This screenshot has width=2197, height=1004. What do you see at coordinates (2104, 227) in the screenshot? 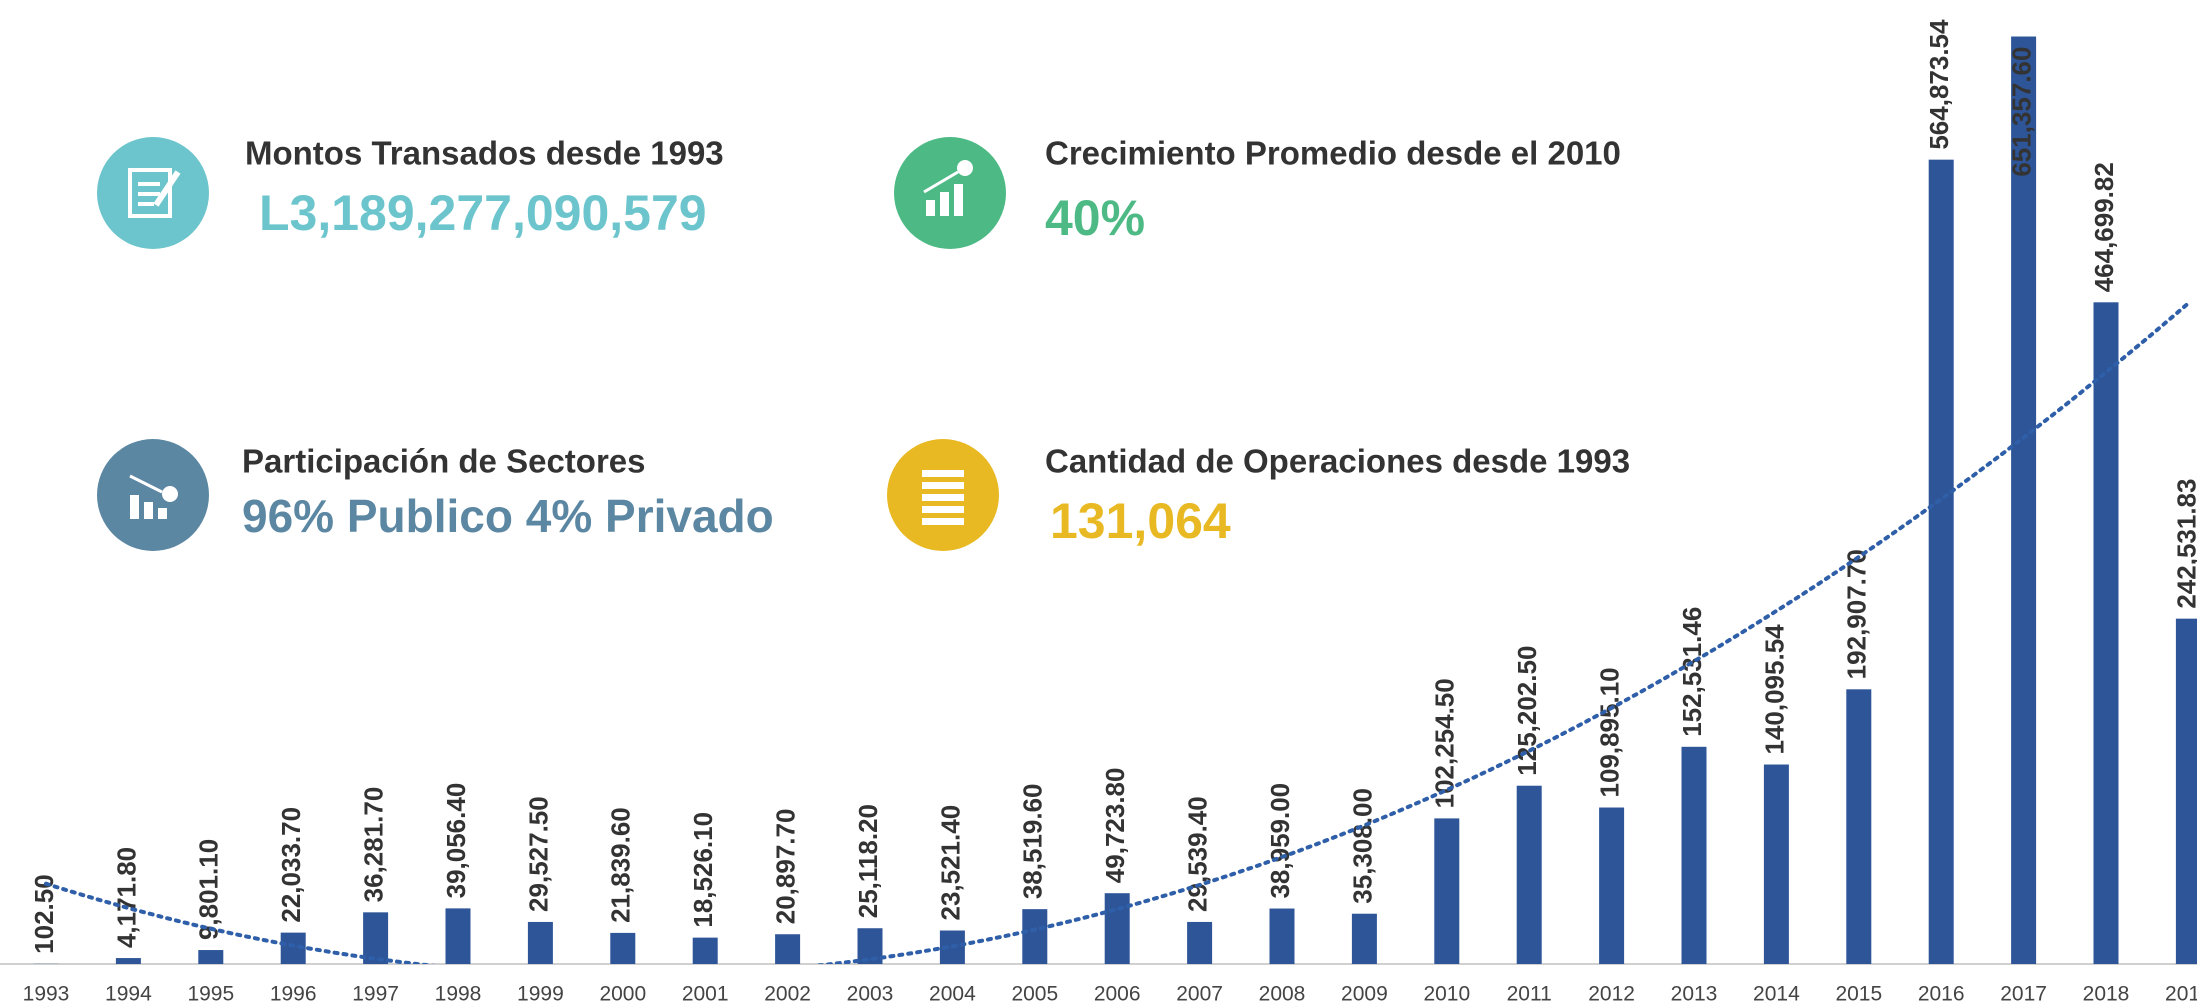
I see `value-label: 464,699.82` at bounding box center [2104, 227].